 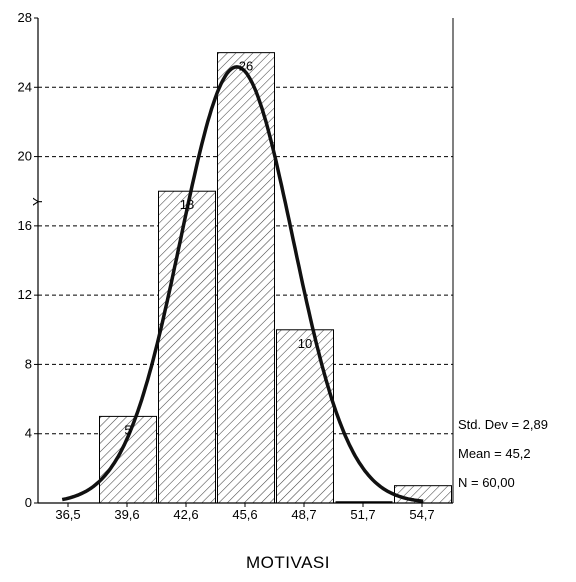 I want to click on std-dev-label: Std. Dev = 2,89, so click(x=503, y=424).